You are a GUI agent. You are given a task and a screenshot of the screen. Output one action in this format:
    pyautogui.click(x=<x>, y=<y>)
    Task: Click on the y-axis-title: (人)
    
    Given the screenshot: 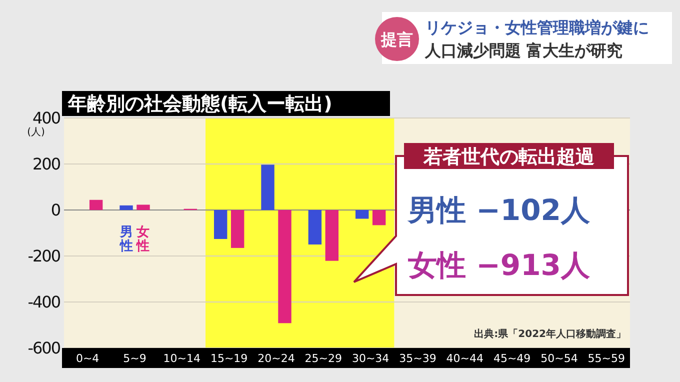 What is the action you would take?
    pyautogui.click(x=36, y=132)
    